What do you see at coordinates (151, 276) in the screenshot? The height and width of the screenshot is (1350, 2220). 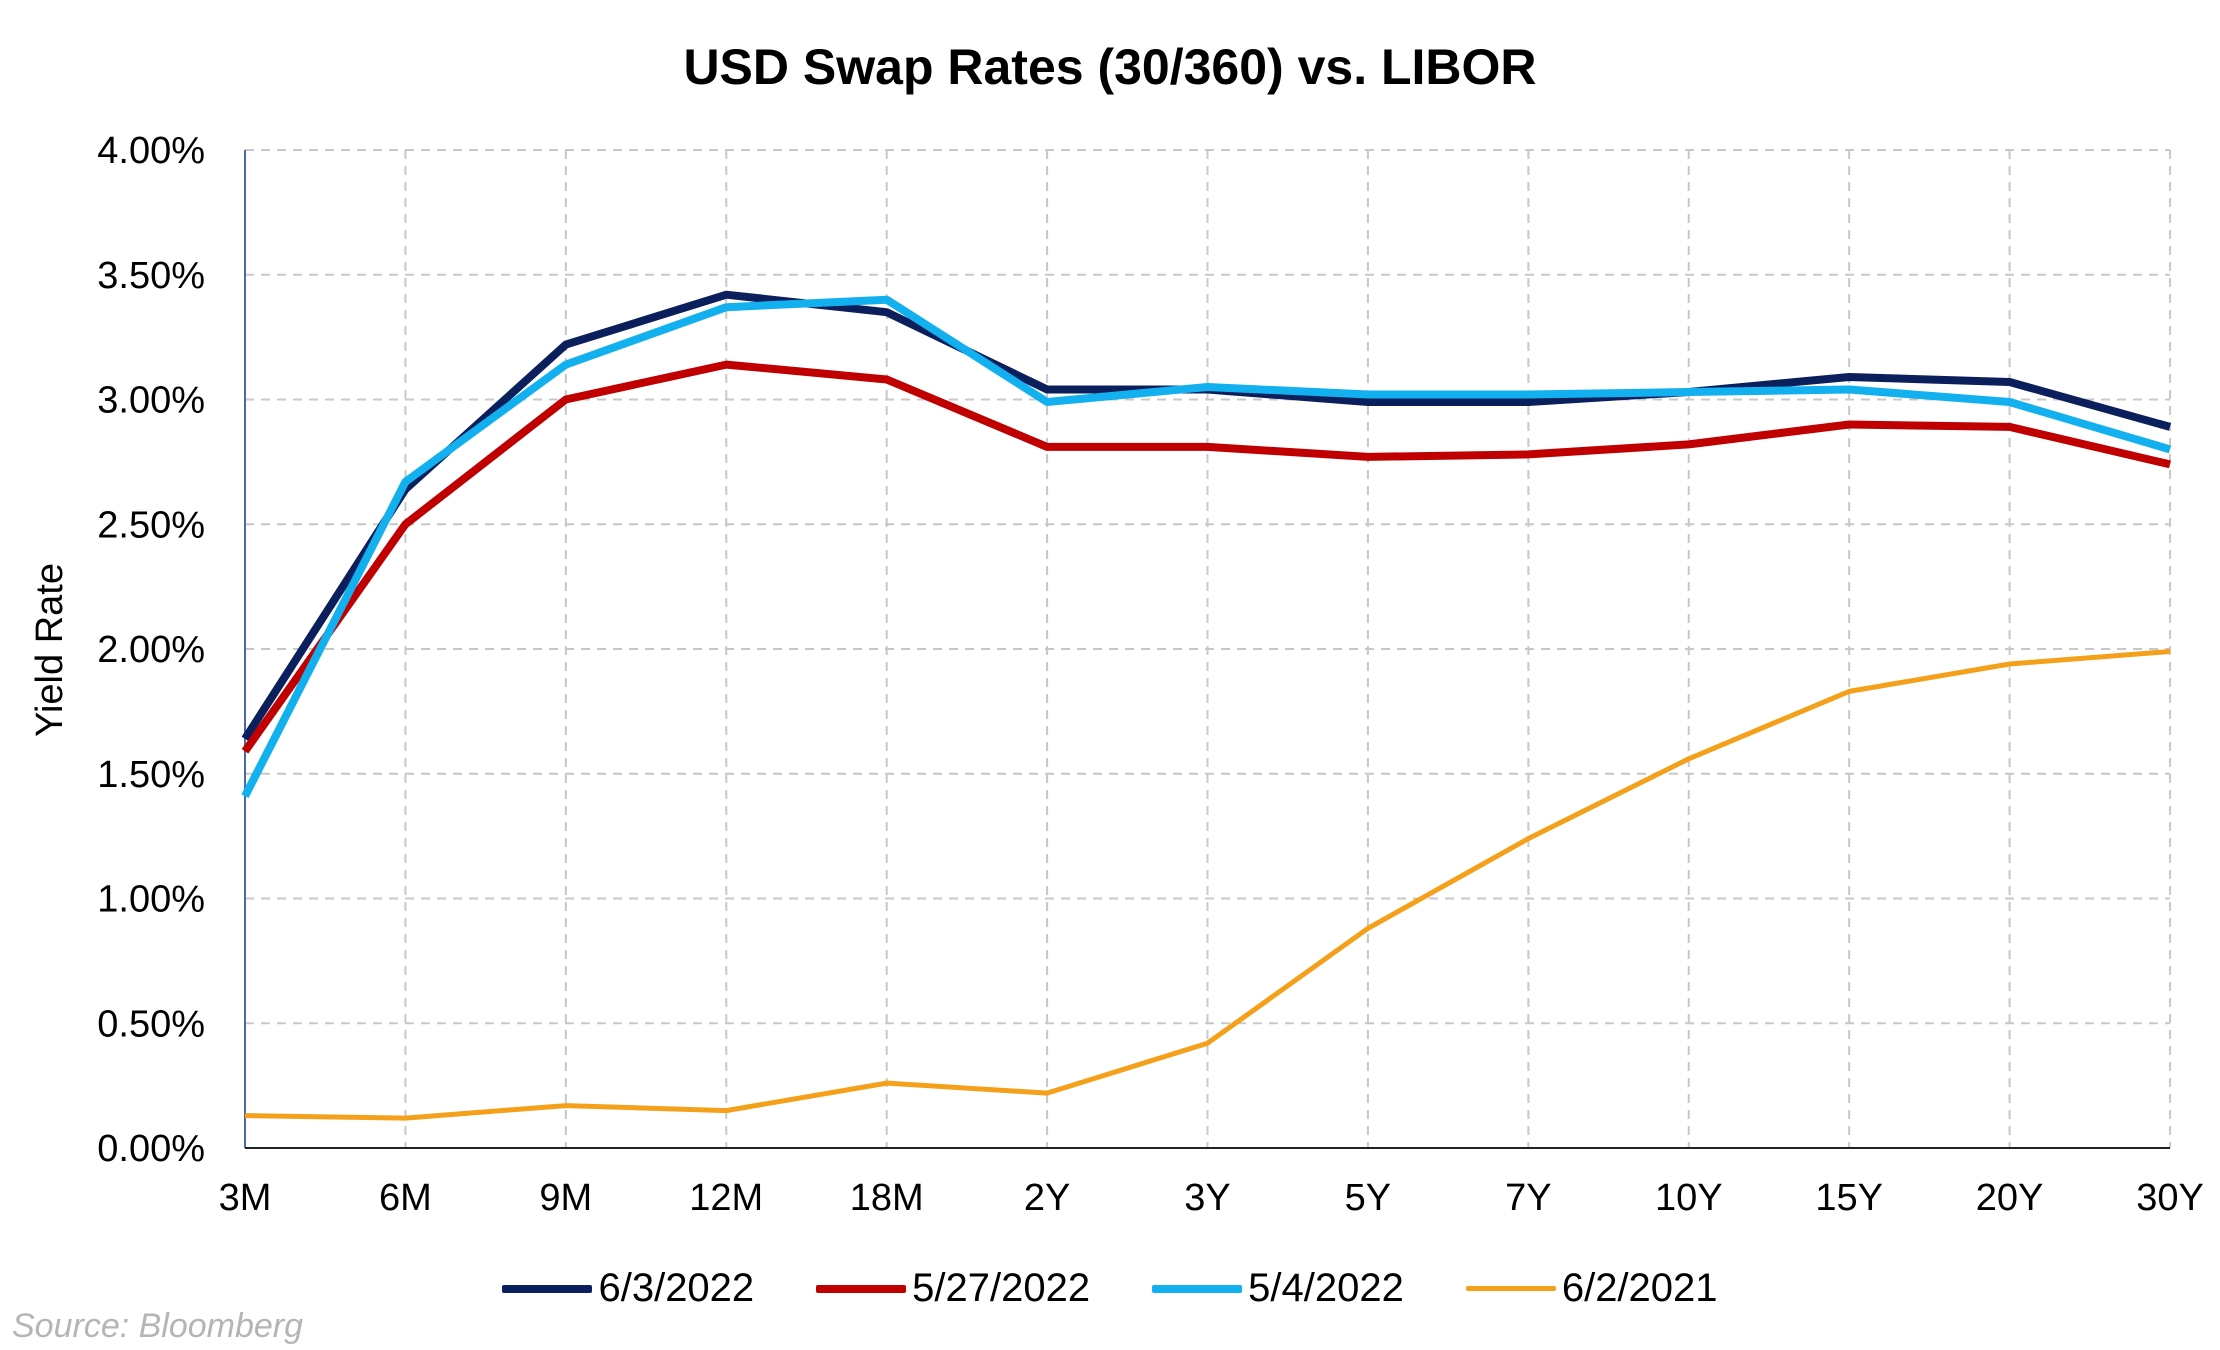 I see `y-tick-label: 3.50%` at bounding box center [151, 276].